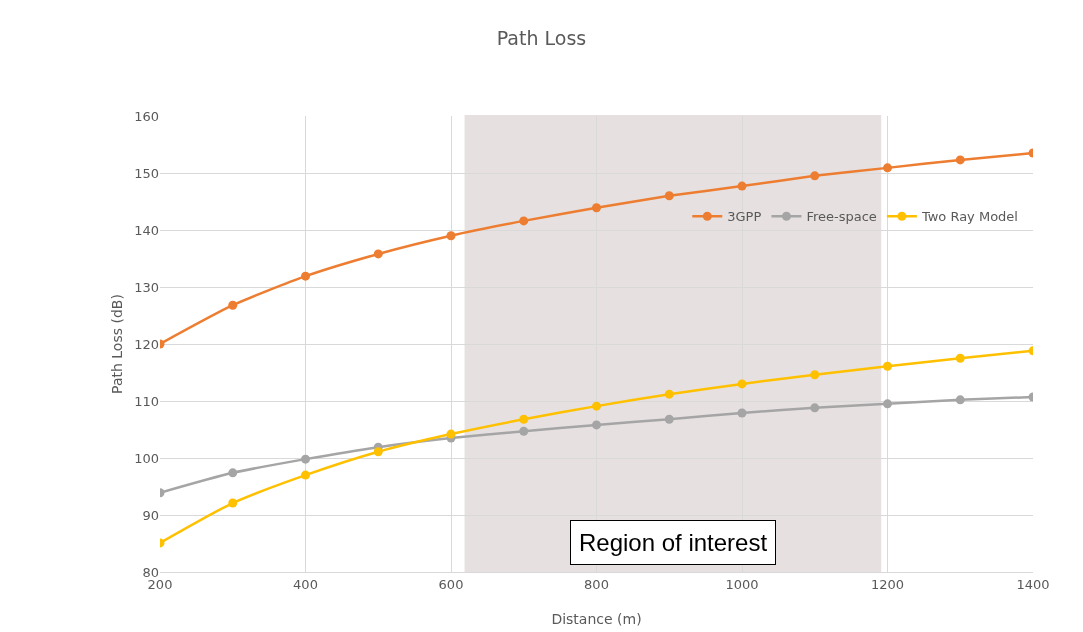  Describe the element at coordinates (1033, 584) in the screenshot. I see `x-tick-label: 1400` at that location.